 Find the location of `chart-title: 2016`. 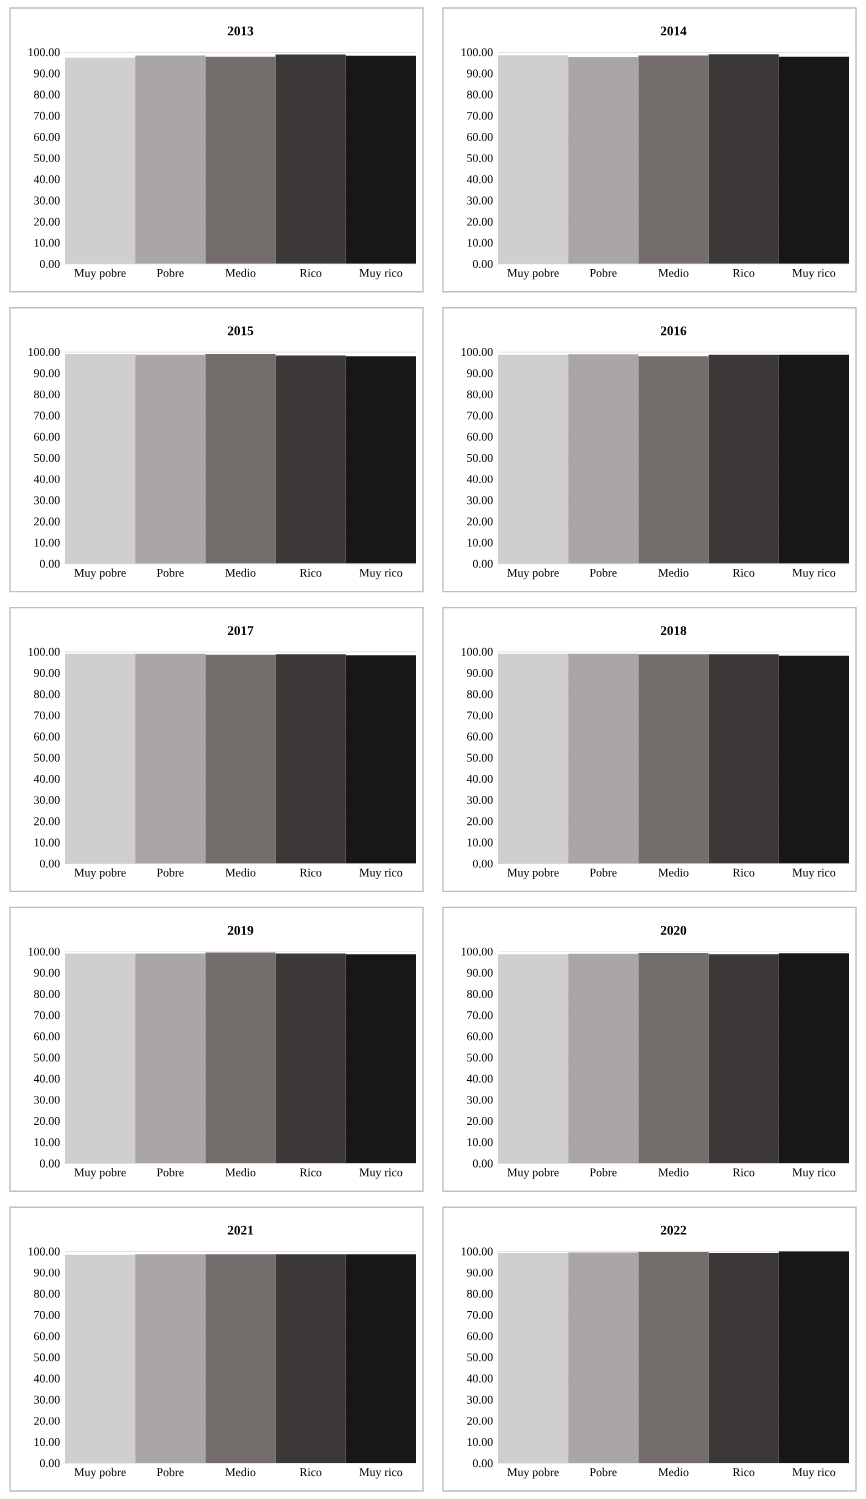

chart-title: 2016 is located at coordinates (673, 331).